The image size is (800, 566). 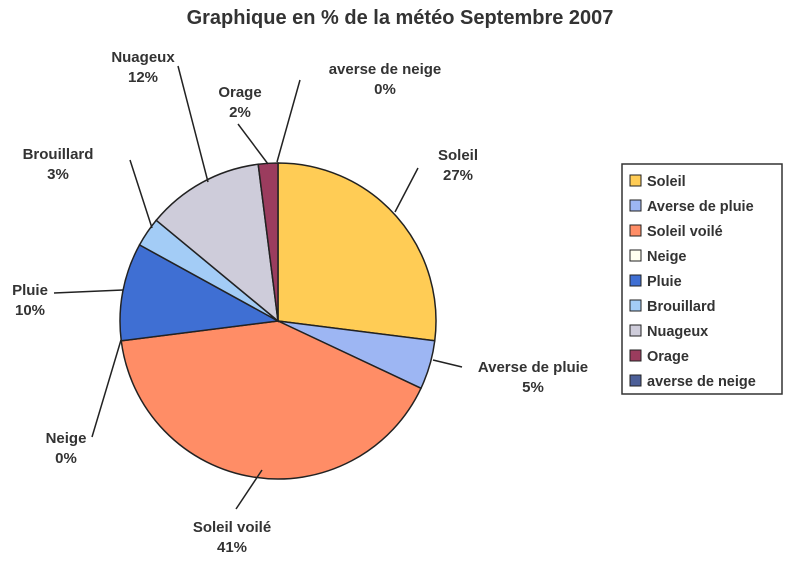 What do you see at coordinates (664, 282) in the screenshot?
I see `legend-label-pluie: Pluie` at bounding box center [664, 282].